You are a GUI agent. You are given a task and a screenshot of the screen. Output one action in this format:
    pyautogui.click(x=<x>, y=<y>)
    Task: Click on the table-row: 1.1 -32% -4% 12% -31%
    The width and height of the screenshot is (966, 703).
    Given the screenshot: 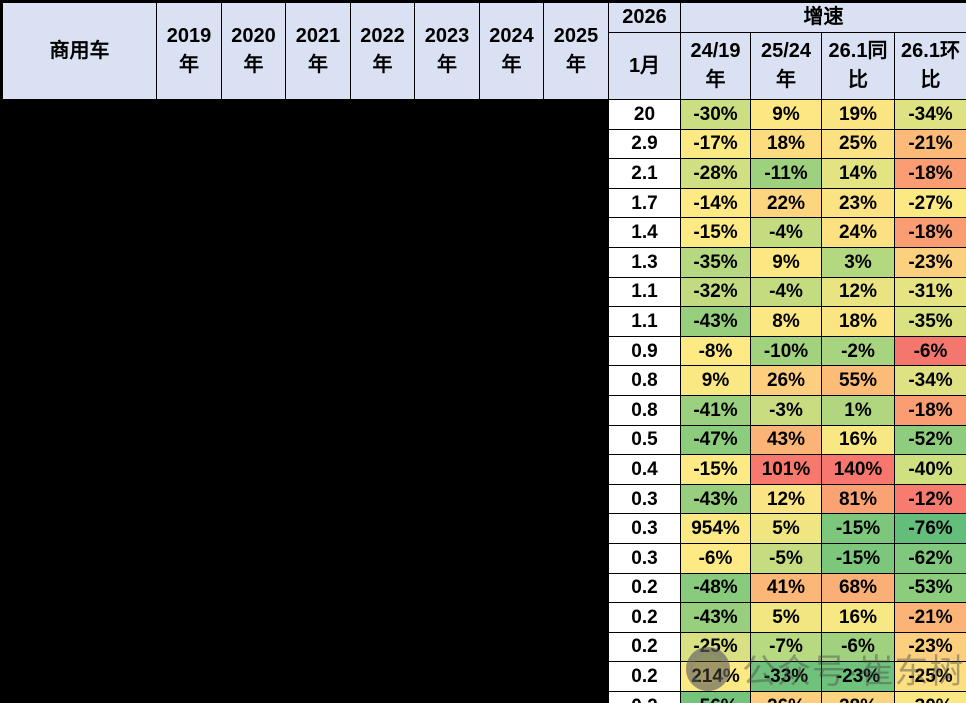 What is the action you would take?
    pyautogui.click(x=483, y=292)
    